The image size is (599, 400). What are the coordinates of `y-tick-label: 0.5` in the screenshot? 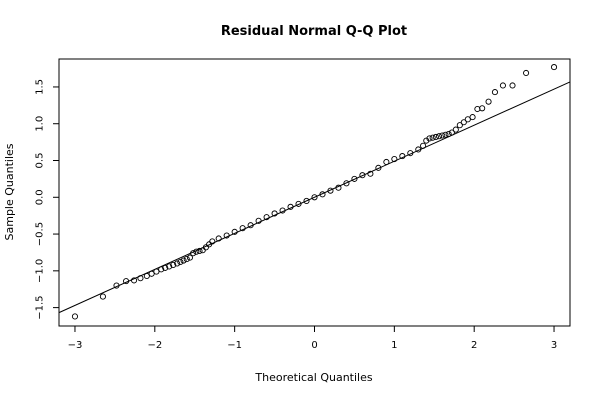 It's located at (40, 161).